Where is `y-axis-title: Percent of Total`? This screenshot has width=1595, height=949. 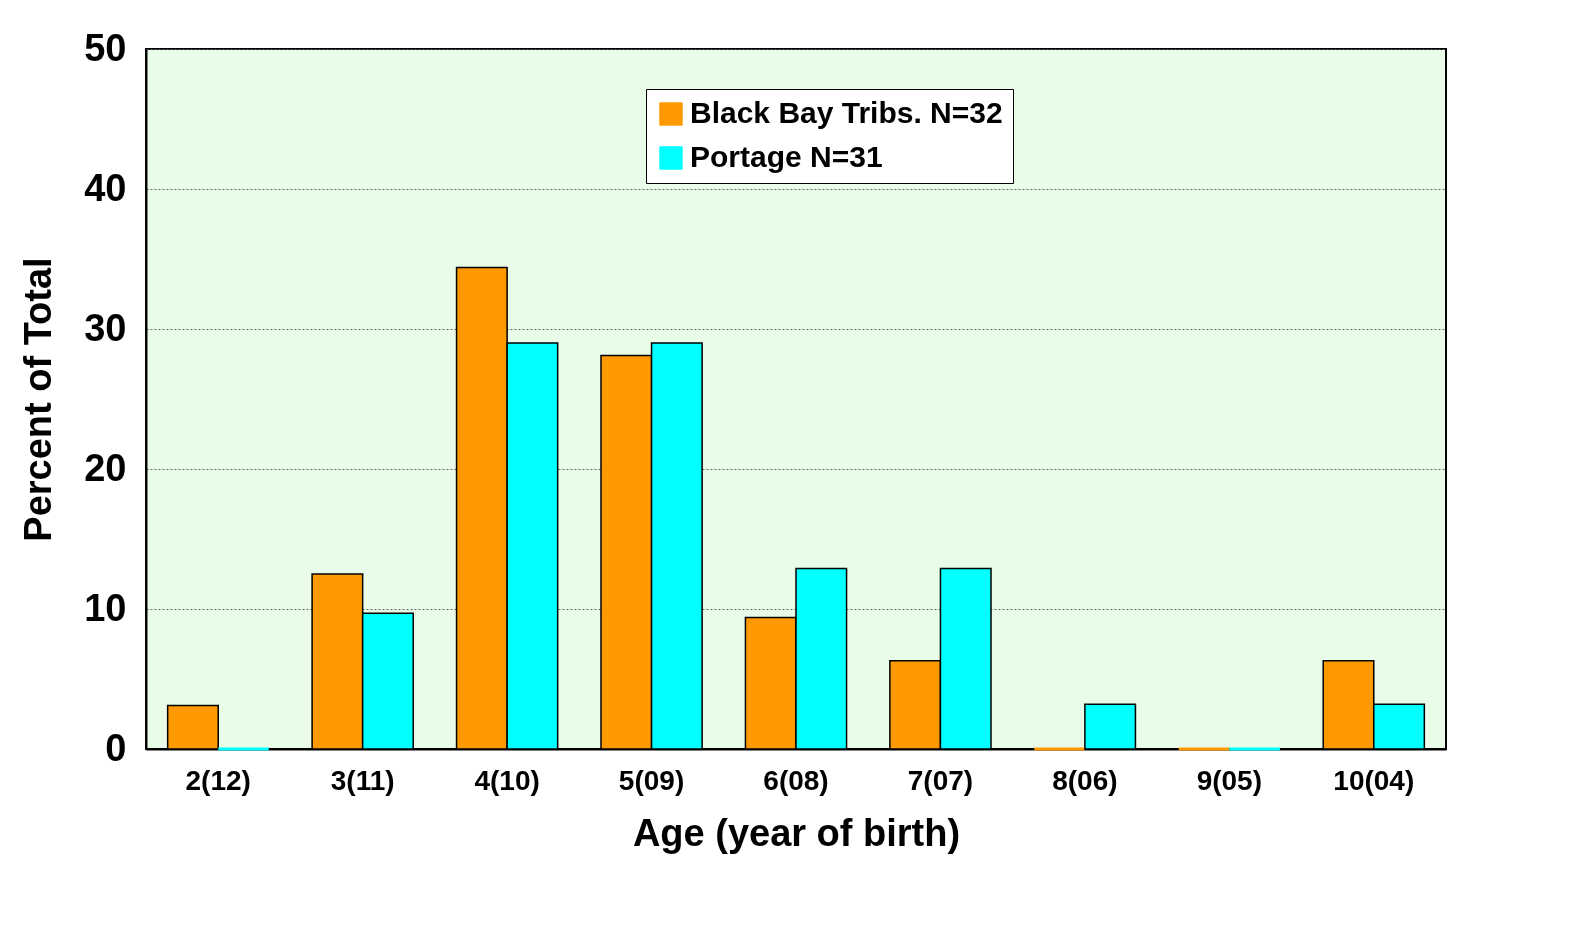
y-axis-title: Percent of Total is located at coordinates (38, 399).